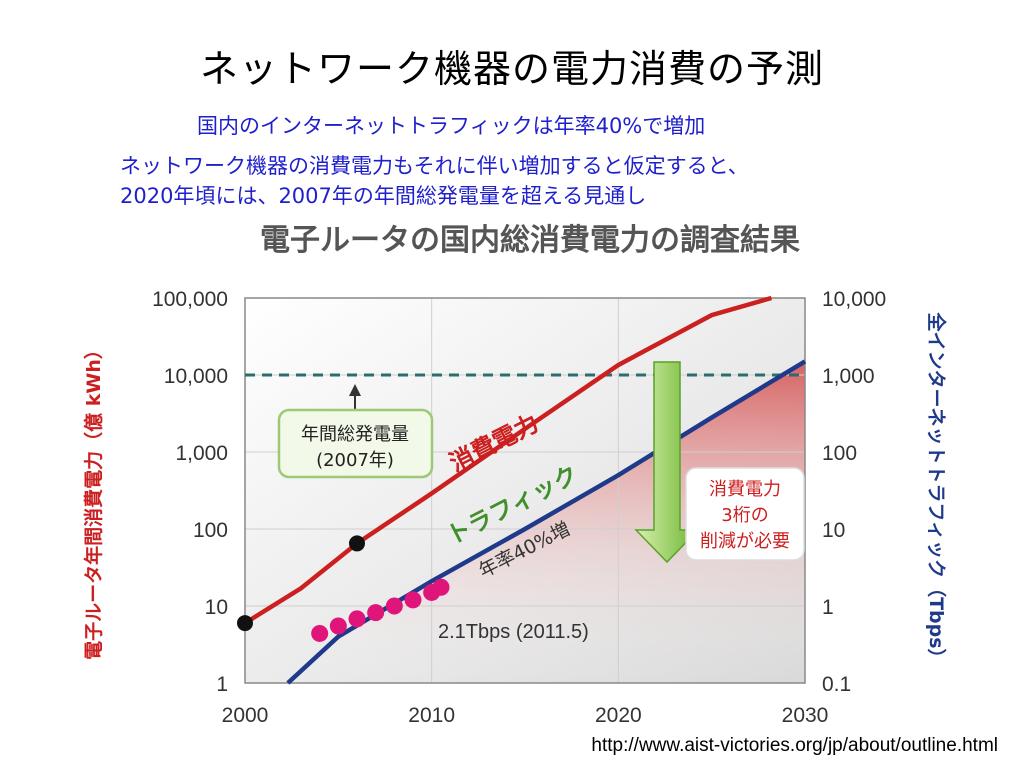 This screenshot has height=768, width=1024. Describe the element at coordinates (805, 715) in the screenshot. I see `x-tick-label: 2030` at that location.